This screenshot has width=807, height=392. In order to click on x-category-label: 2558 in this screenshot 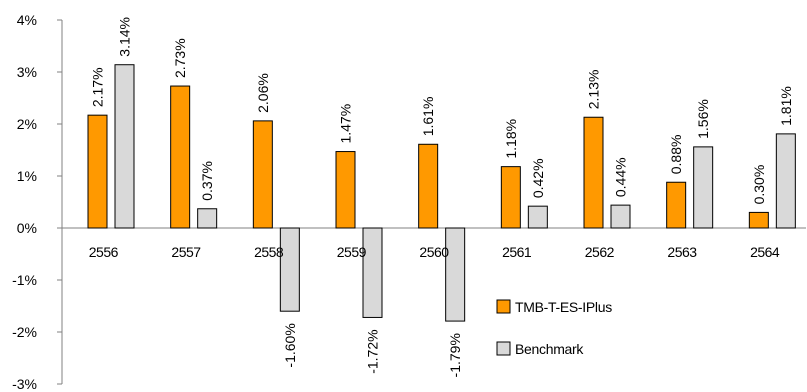, I will do `click(269, 252)`.